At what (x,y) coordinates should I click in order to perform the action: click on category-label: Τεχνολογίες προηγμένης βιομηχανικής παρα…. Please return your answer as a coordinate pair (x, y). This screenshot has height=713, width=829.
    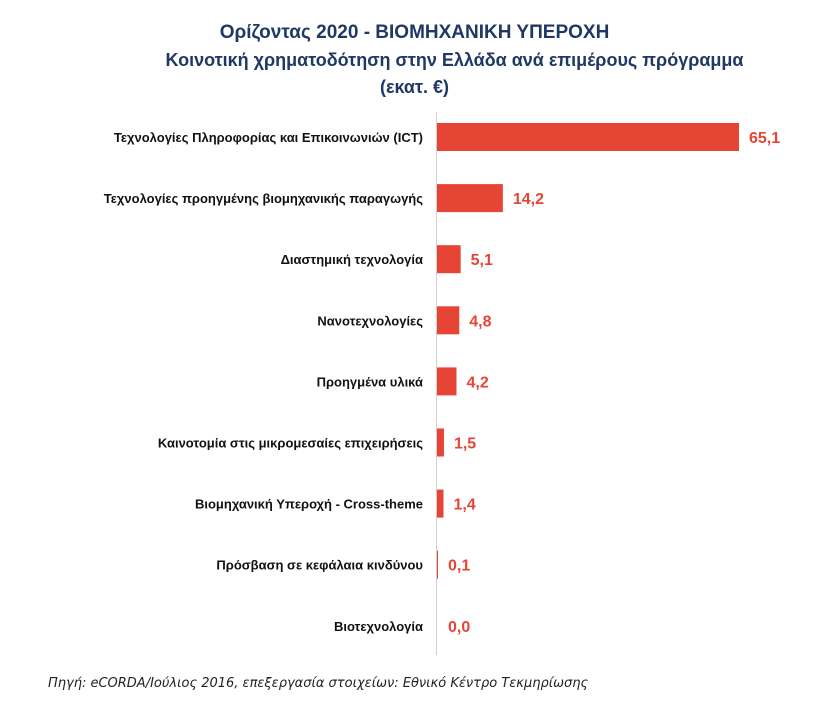
    Looking at the image, I should click on (263, 198).